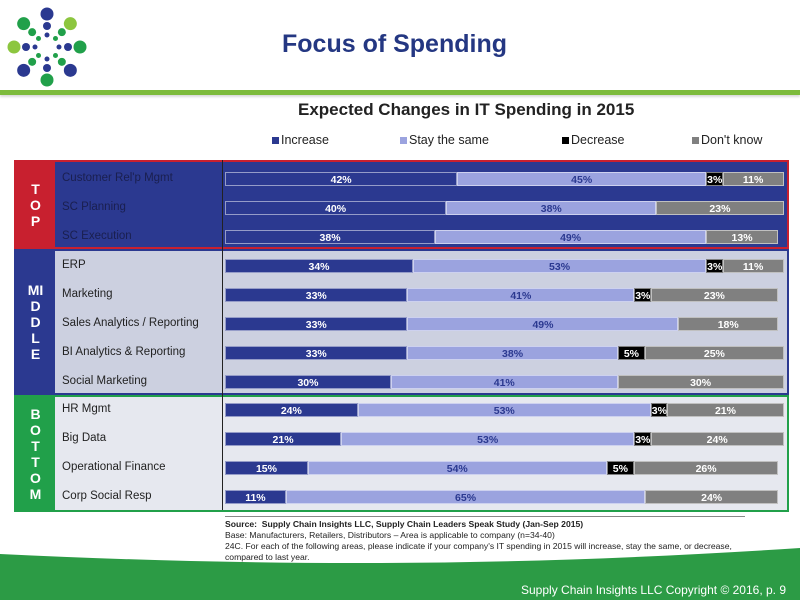  What do you see at coordinates (466, 109) in the screenshot?
I see `chart-title: Expected Changes in IT Spending in 2015` at bounding box center [466, 109].